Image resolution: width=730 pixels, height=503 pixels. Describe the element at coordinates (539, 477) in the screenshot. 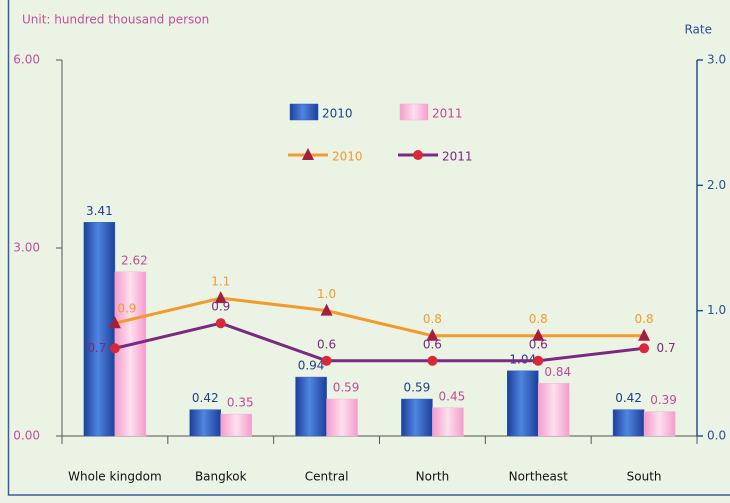

I see `x-tick-label: Northeast` at that location.